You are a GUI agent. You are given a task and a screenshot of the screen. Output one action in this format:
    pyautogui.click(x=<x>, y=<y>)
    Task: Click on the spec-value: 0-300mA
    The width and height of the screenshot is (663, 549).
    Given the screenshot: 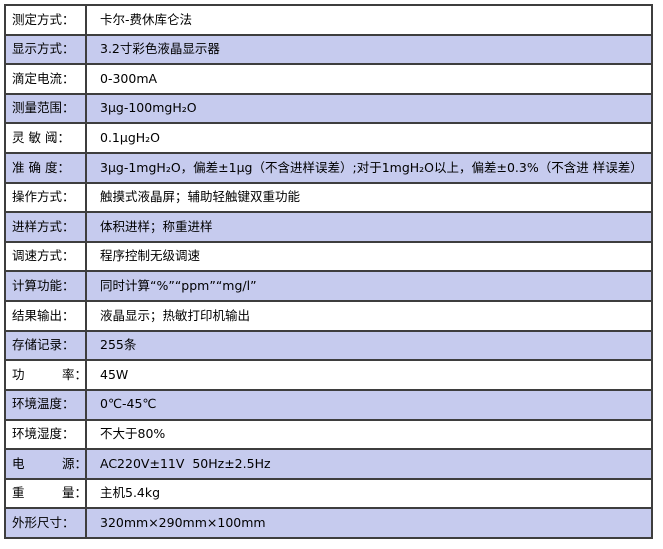 What is the action you would take?
    pyautogui.click(x=369, y=79)
    